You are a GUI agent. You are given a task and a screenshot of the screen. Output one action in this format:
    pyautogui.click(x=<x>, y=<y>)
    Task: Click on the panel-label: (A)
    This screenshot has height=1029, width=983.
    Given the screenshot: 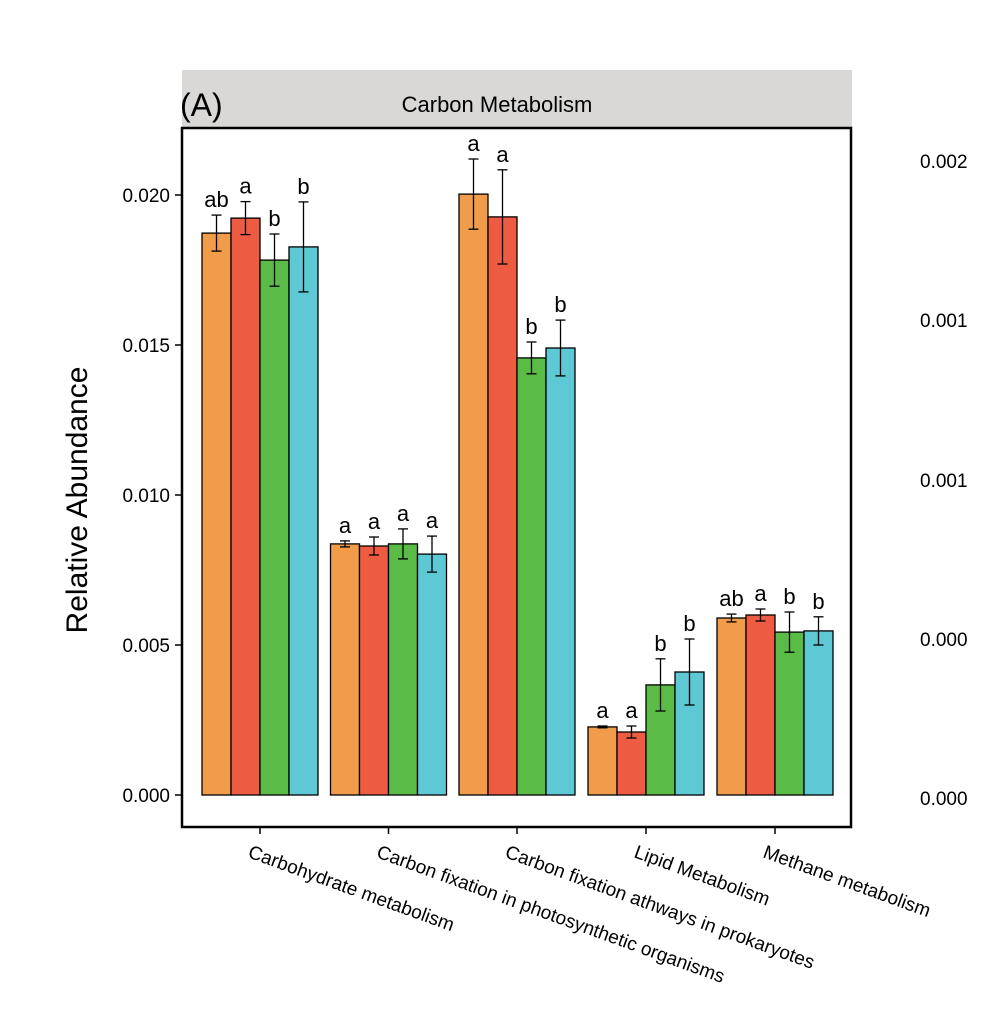 What is the action you would take?
    pyautogui.click(x=201, y=105)
    